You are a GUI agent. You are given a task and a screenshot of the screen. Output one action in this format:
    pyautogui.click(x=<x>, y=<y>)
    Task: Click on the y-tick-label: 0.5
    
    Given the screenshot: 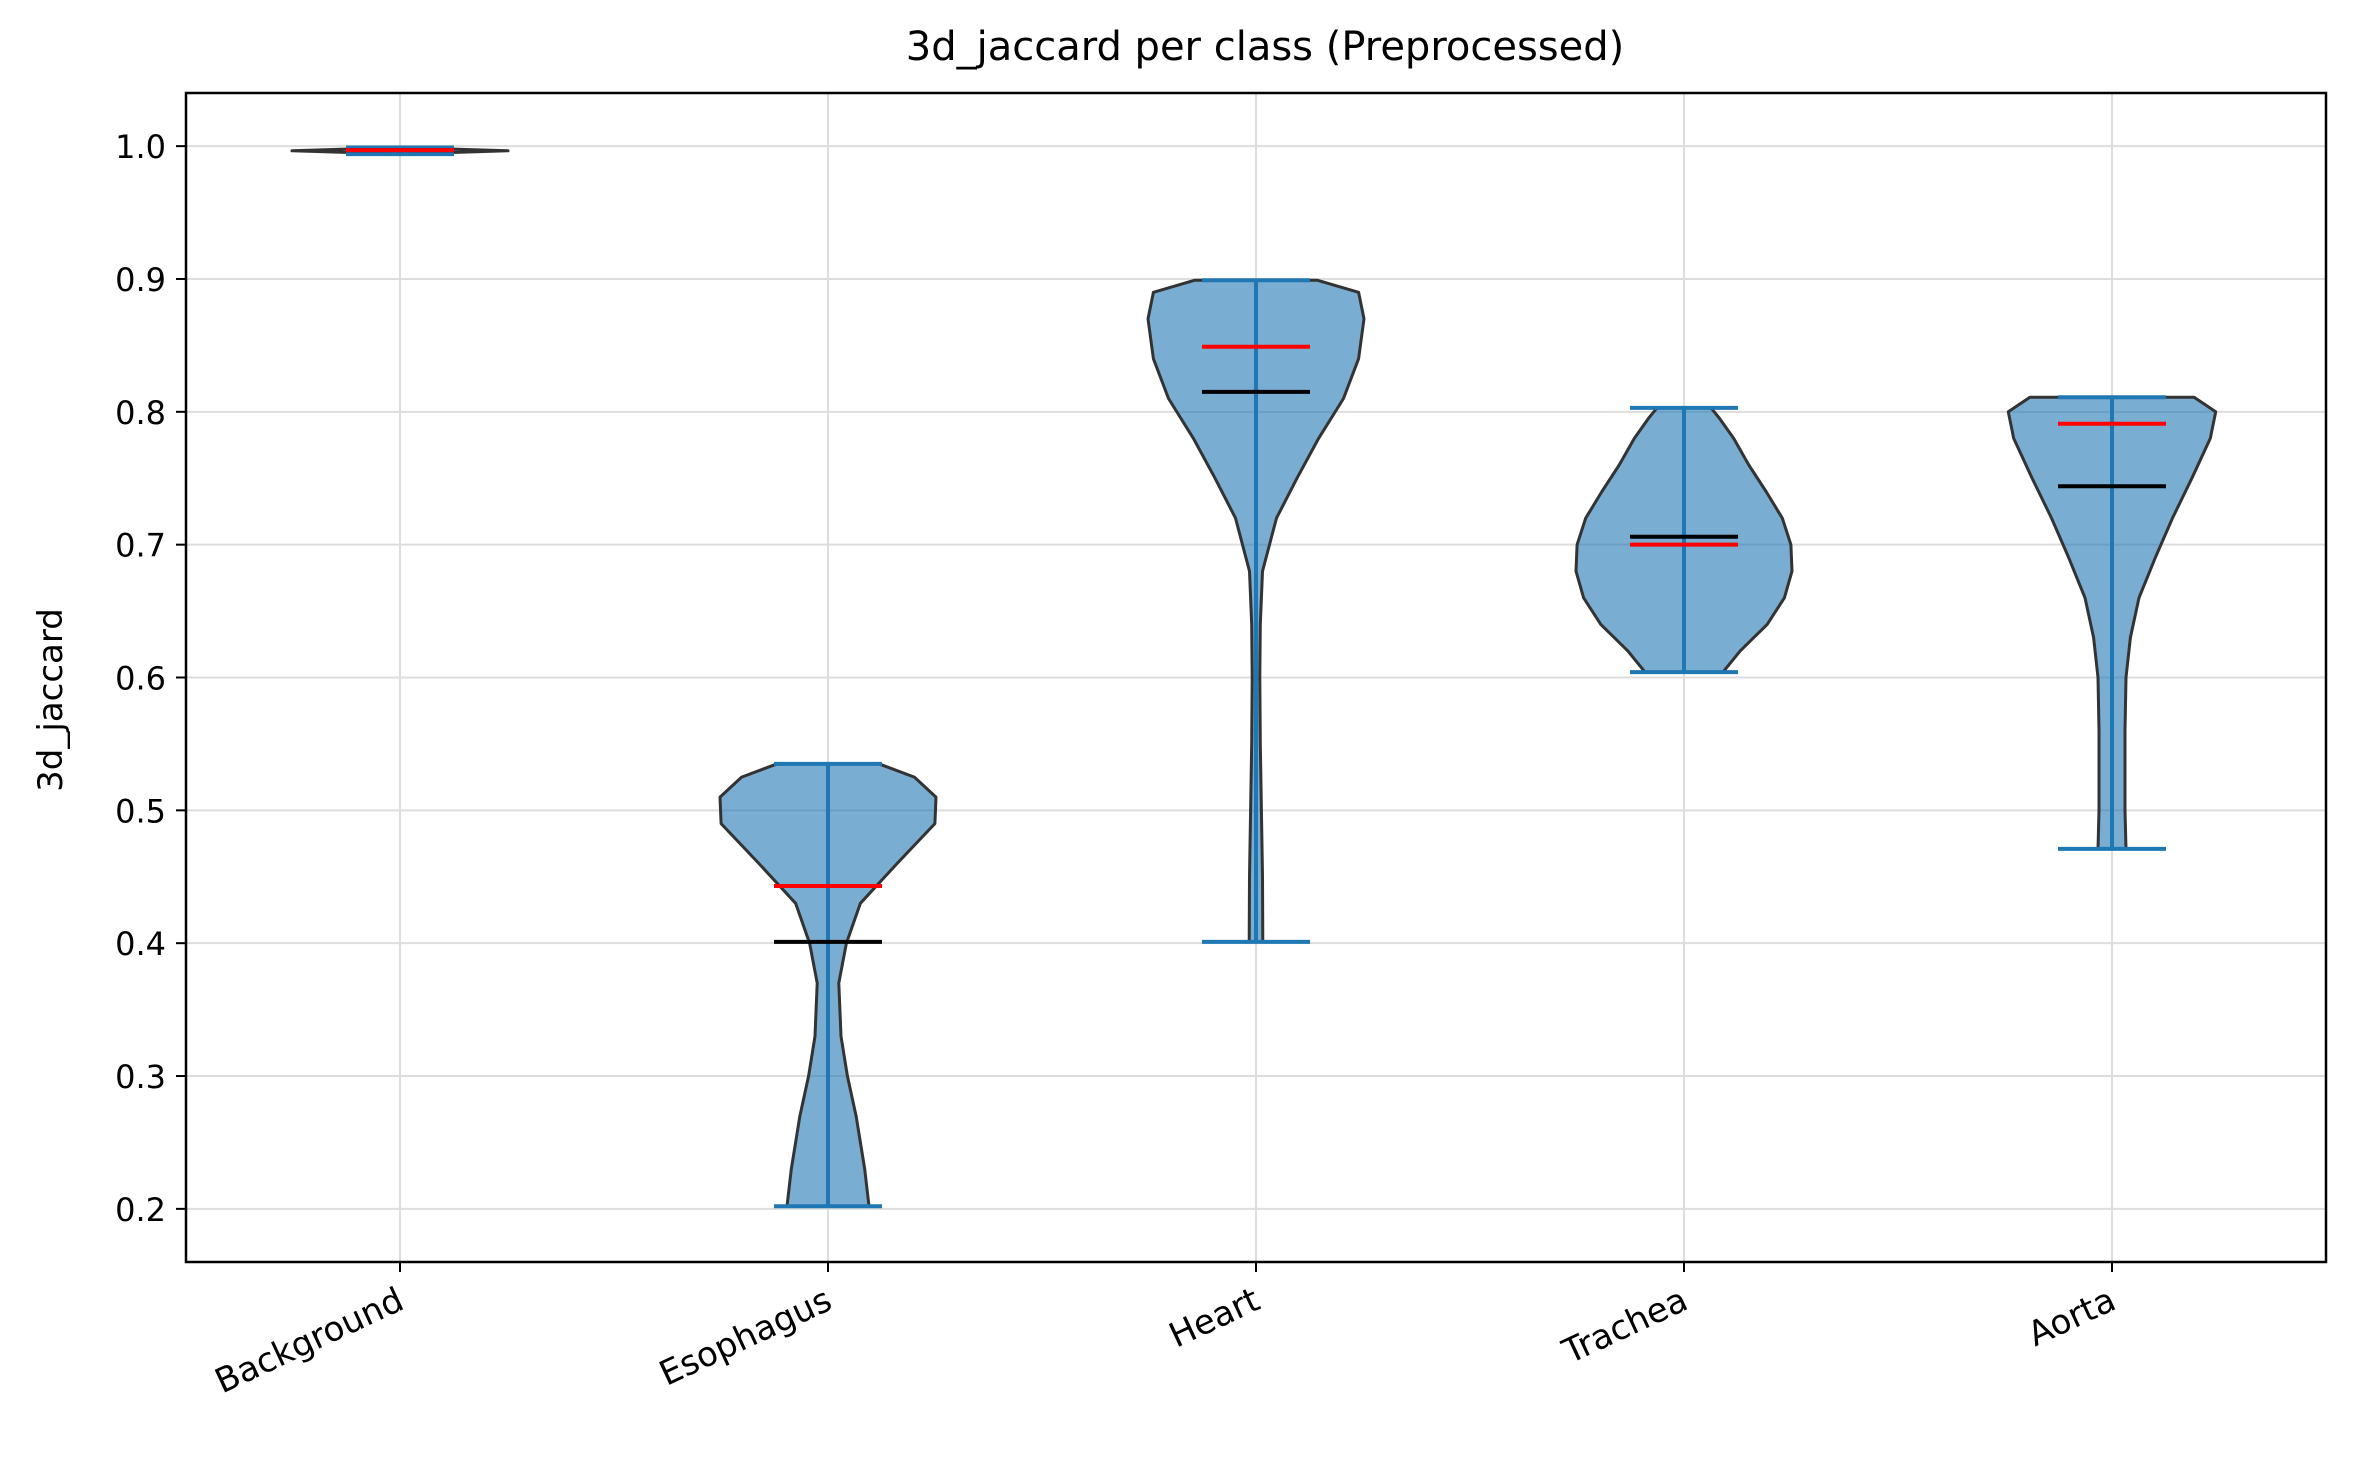 What is the action you would take?
    pyautogui.click(x=140, y=811)
    